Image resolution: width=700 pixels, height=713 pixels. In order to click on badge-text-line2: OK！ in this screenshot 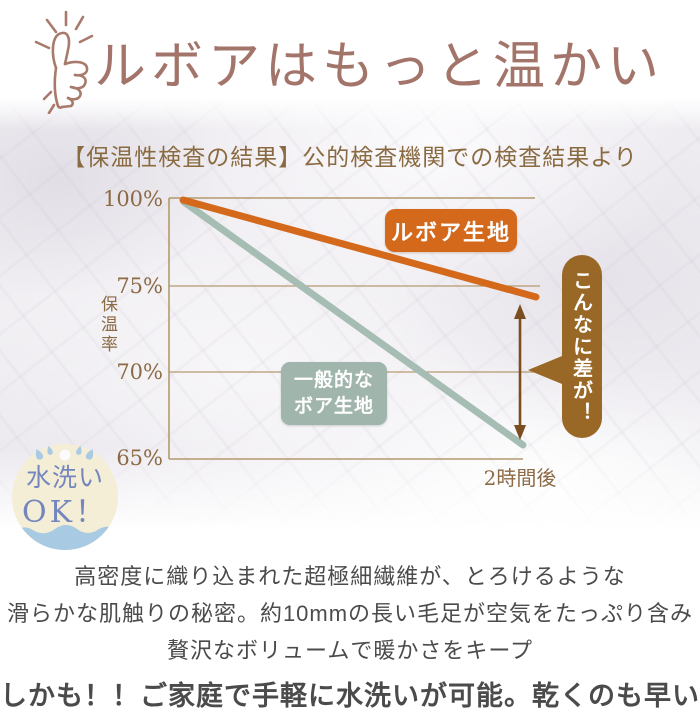, I will do `click(64, 512)`.